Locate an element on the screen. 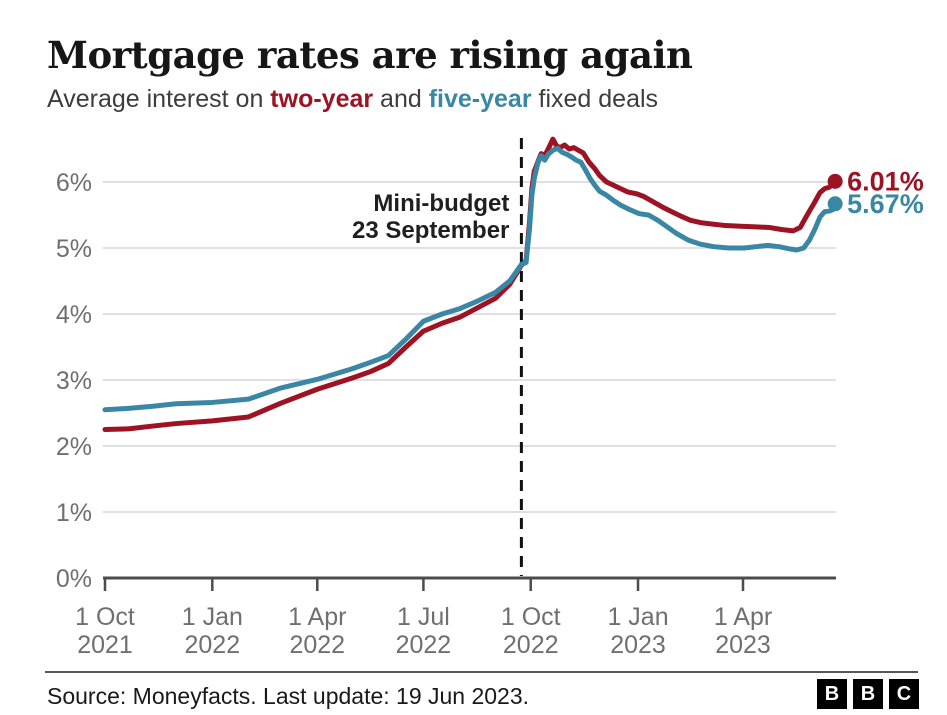 The height and width of the screenshot is (715, 947). five-year-end-dot is located at coordinates (835, 204).